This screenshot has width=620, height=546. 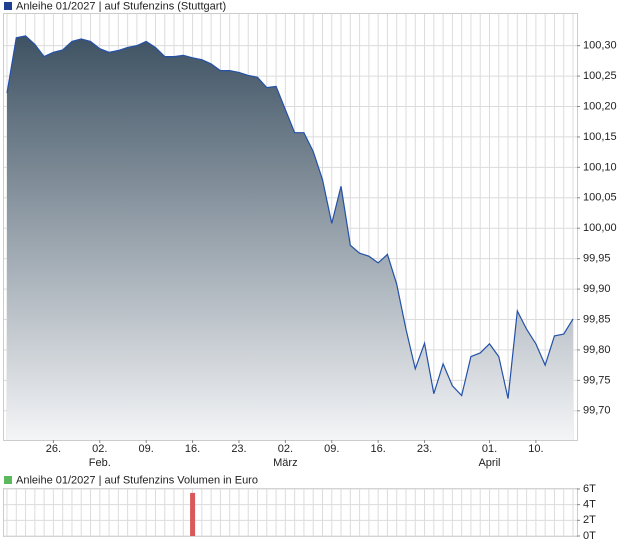 What do you see at coordinates (597, 350) in the screenshot?
I see `y-tick-label: 99,80` at bounding box center [597, 350].